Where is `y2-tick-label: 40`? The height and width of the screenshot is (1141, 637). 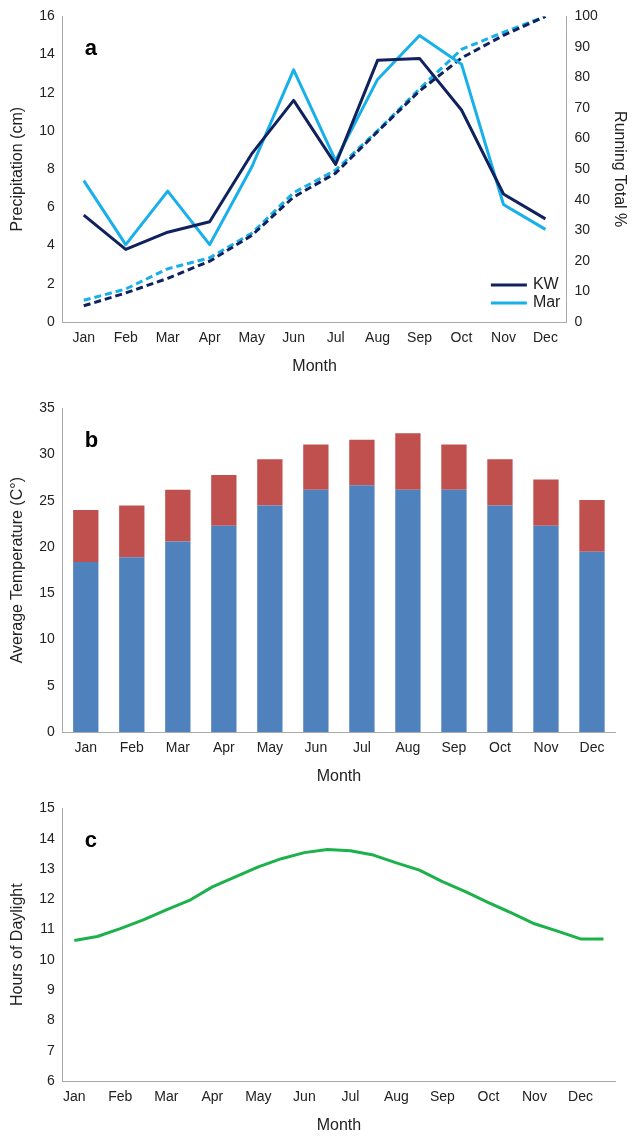 y2-tick-label: 40 is located at coordinates (582, 198).